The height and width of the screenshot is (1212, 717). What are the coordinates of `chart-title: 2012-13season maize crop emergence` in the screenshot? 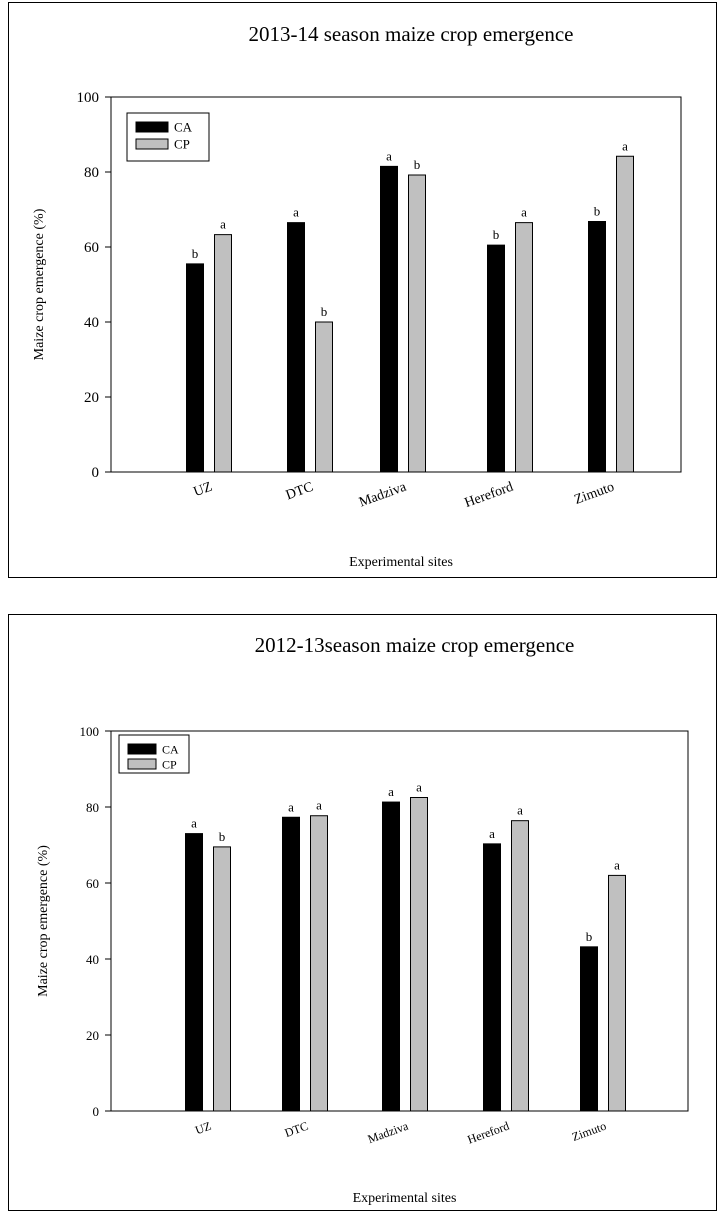 It's located at (415, 645).